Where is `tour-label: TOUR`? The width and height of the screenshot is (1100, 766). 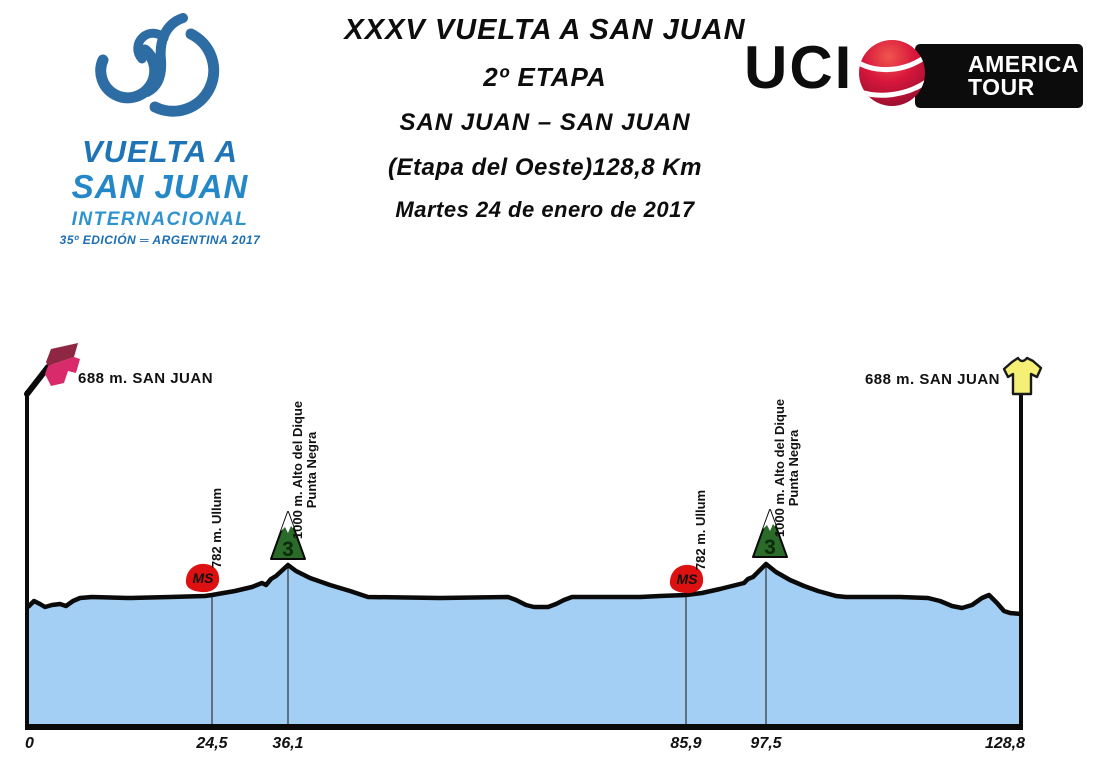
tour-label: TOUR is located at coordinates (1001, 86).